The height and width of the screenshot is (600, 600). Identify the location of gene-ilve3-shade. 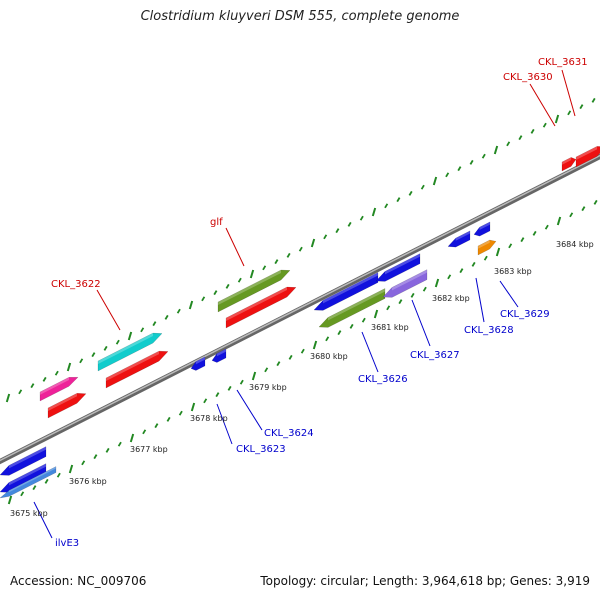
(32, 479).